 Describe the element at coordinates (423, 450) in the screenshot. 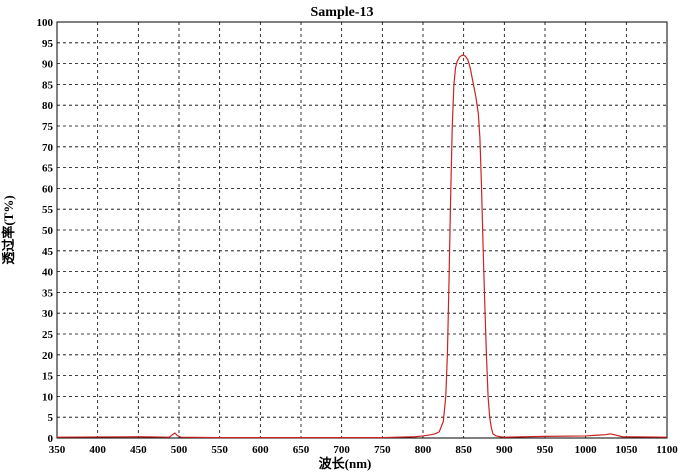

I see `x-tick-label: 800` at that location.